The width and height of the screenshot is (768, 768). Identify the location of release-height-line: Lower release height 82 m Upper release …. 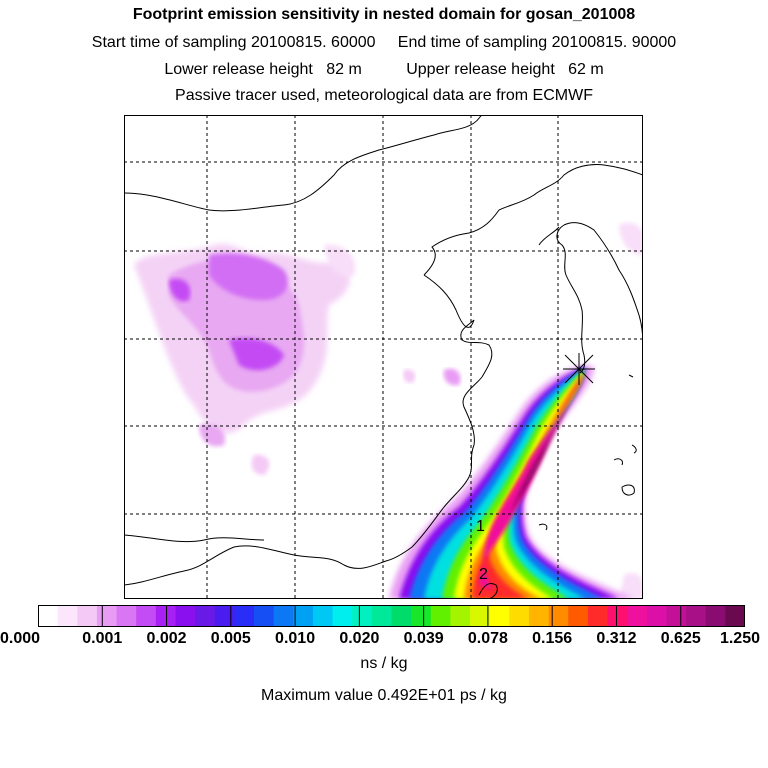
(384, 69).